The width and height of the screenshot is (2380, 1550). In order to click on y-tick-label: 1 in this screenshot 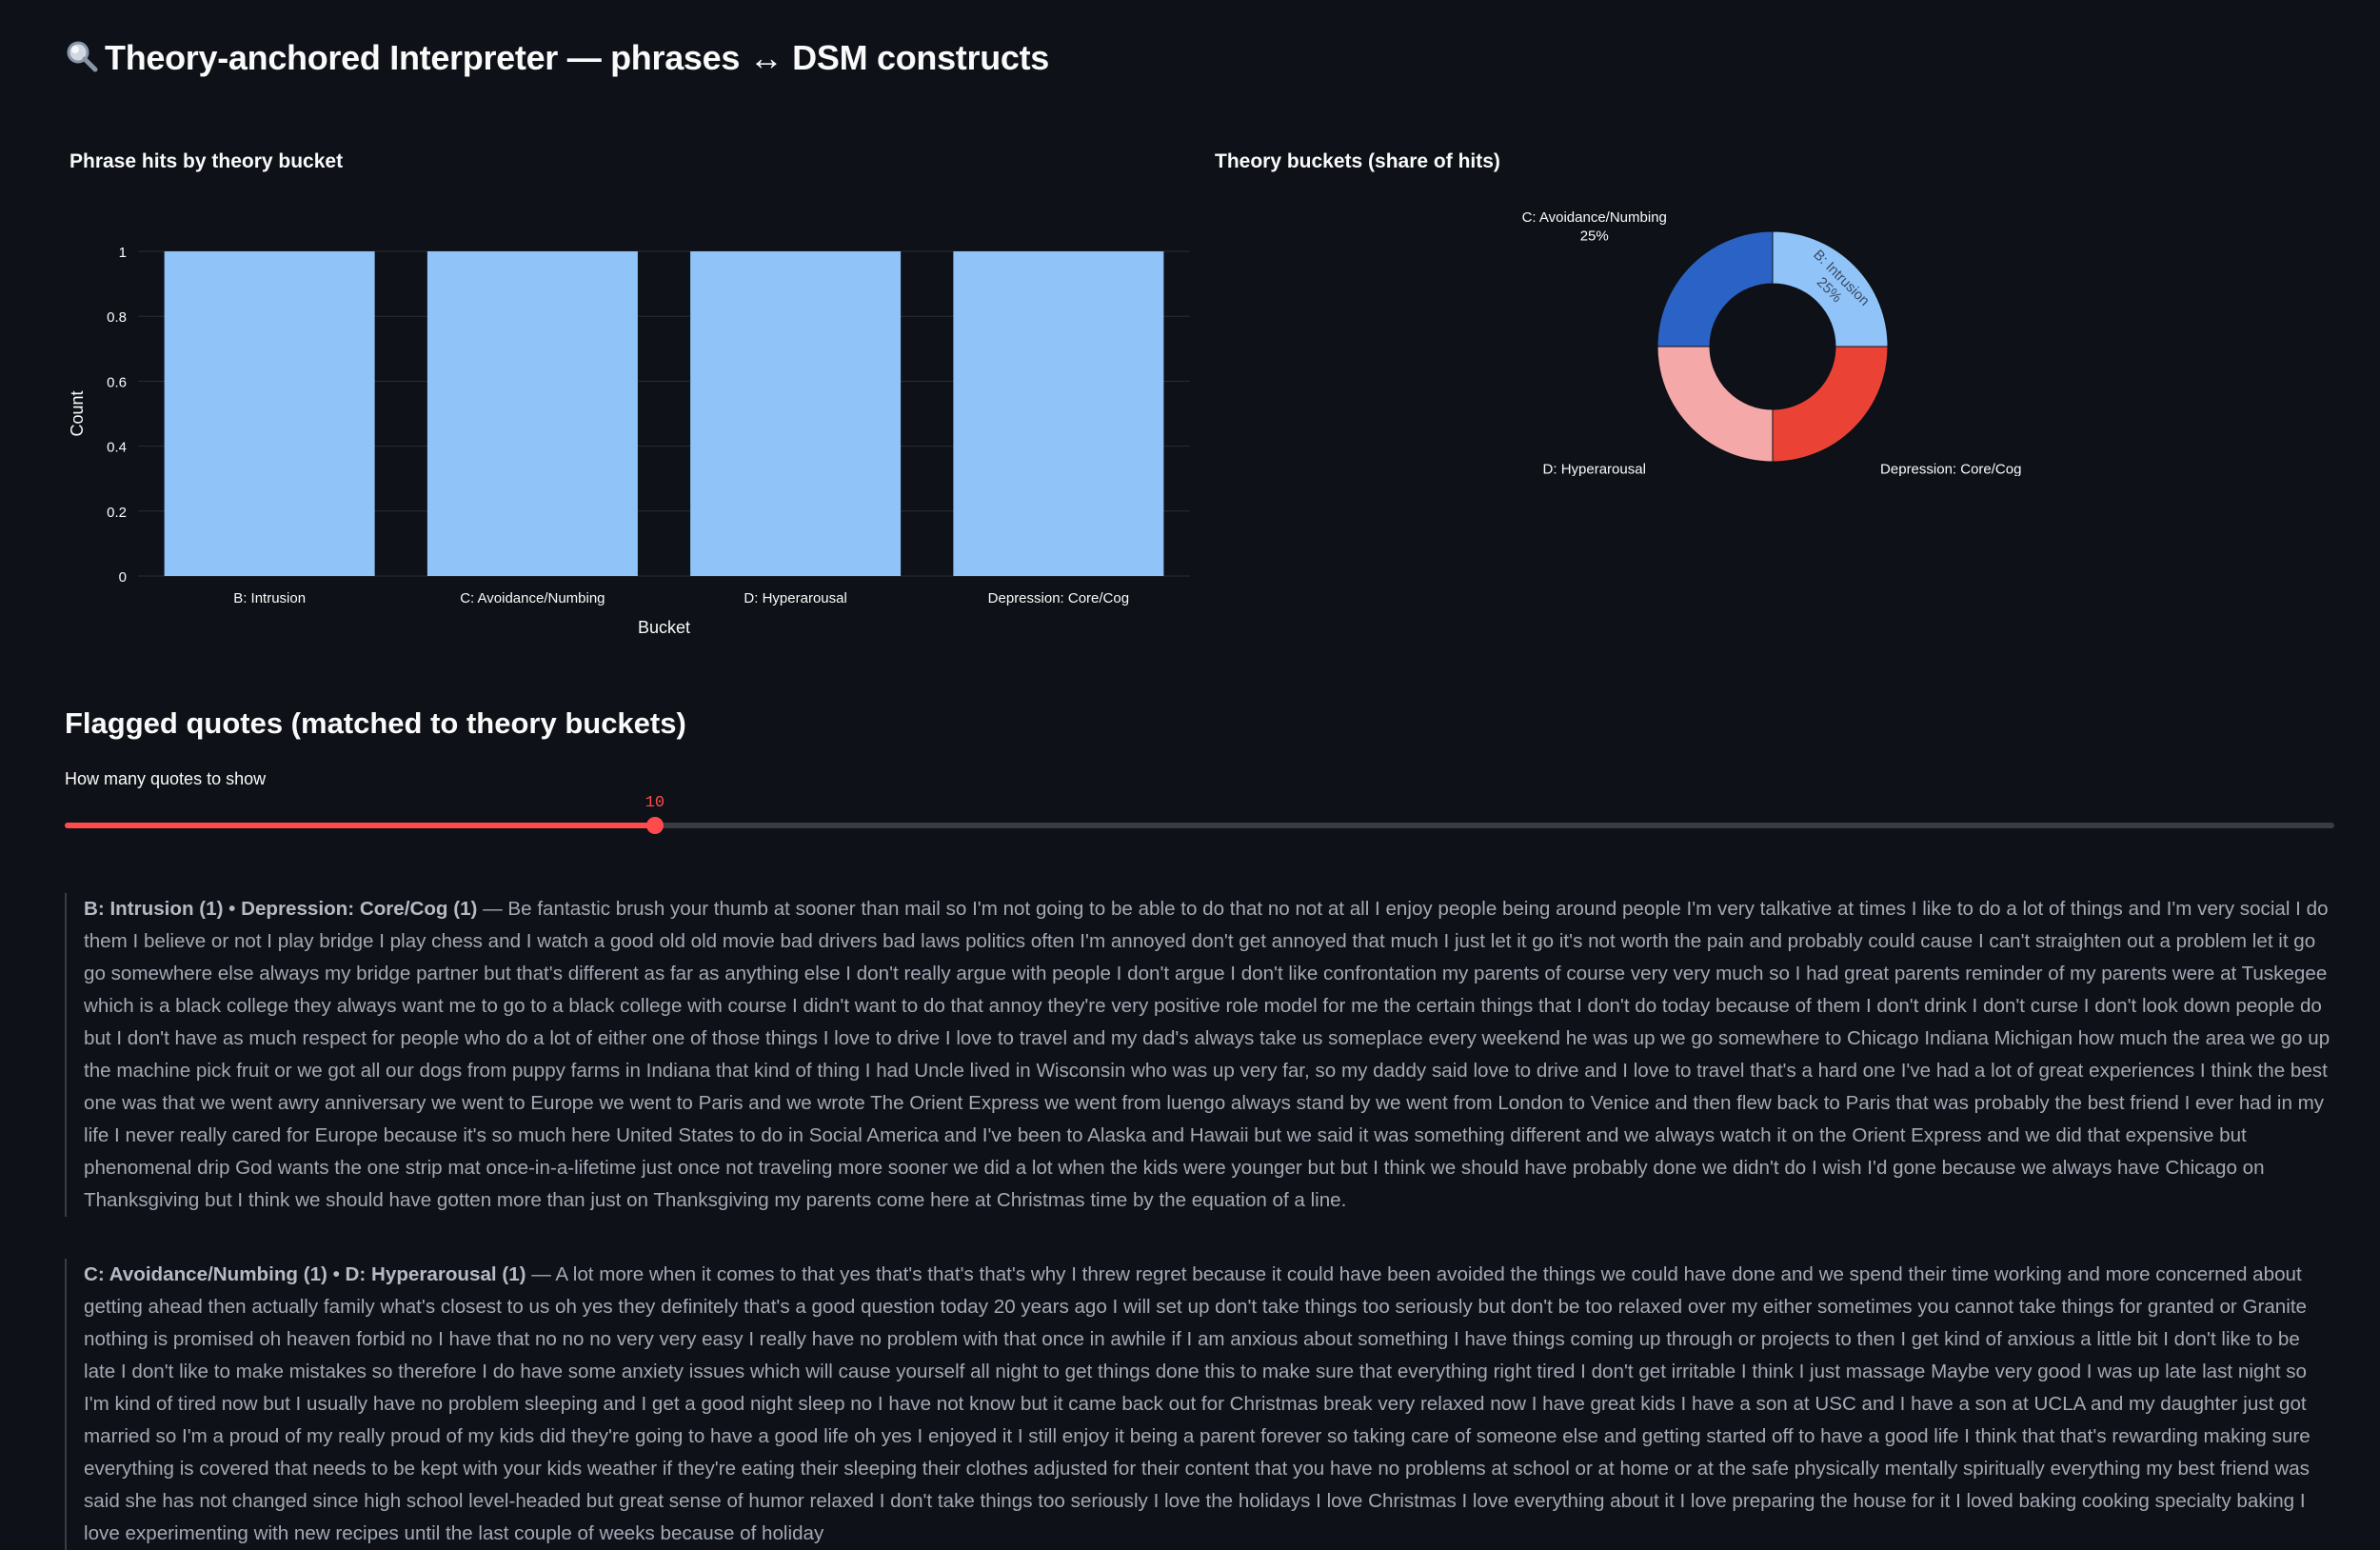, I will do `click(123, 253)`.